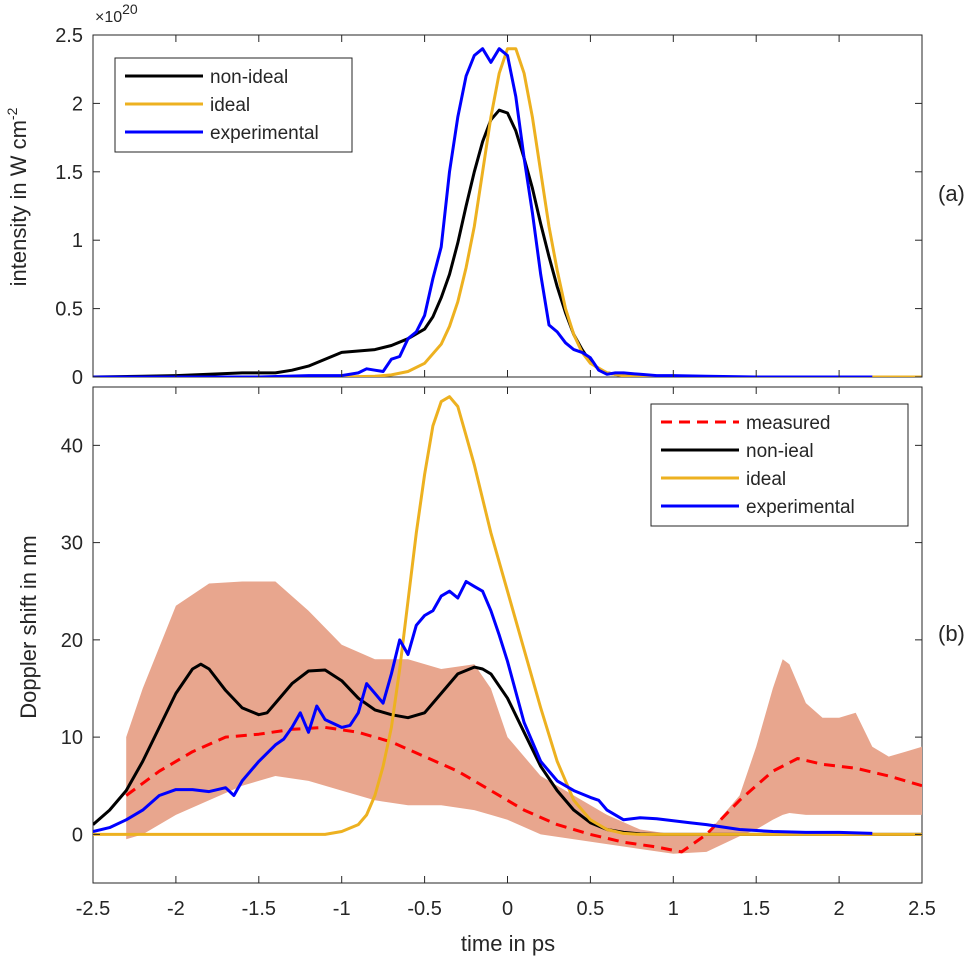 This screenshot has height=963, width=975. What do you see at coordinates (507, 909) in the screenshot?
I see `x-tick-label: 0` at bounding box center [507, 909].